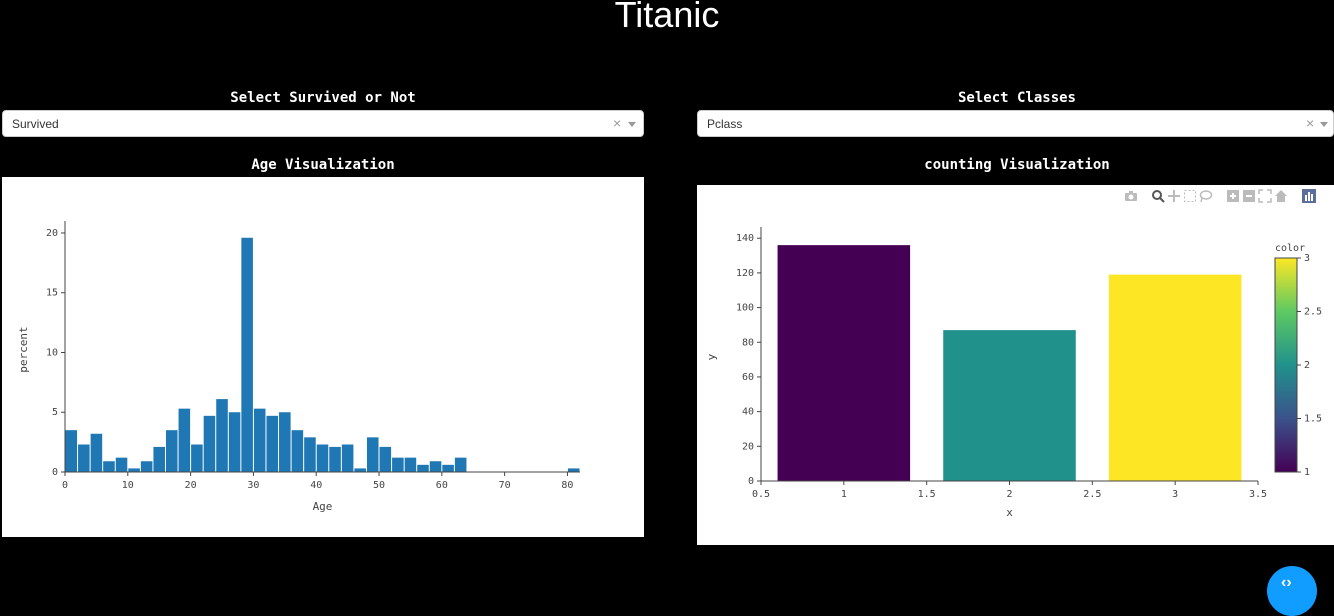 This screenshot has height=616, width=1334. What do you see at coordinates (1249, 196) in the screenshot?
I see `zoom-out-icon` at bounding box center [1249, 196].